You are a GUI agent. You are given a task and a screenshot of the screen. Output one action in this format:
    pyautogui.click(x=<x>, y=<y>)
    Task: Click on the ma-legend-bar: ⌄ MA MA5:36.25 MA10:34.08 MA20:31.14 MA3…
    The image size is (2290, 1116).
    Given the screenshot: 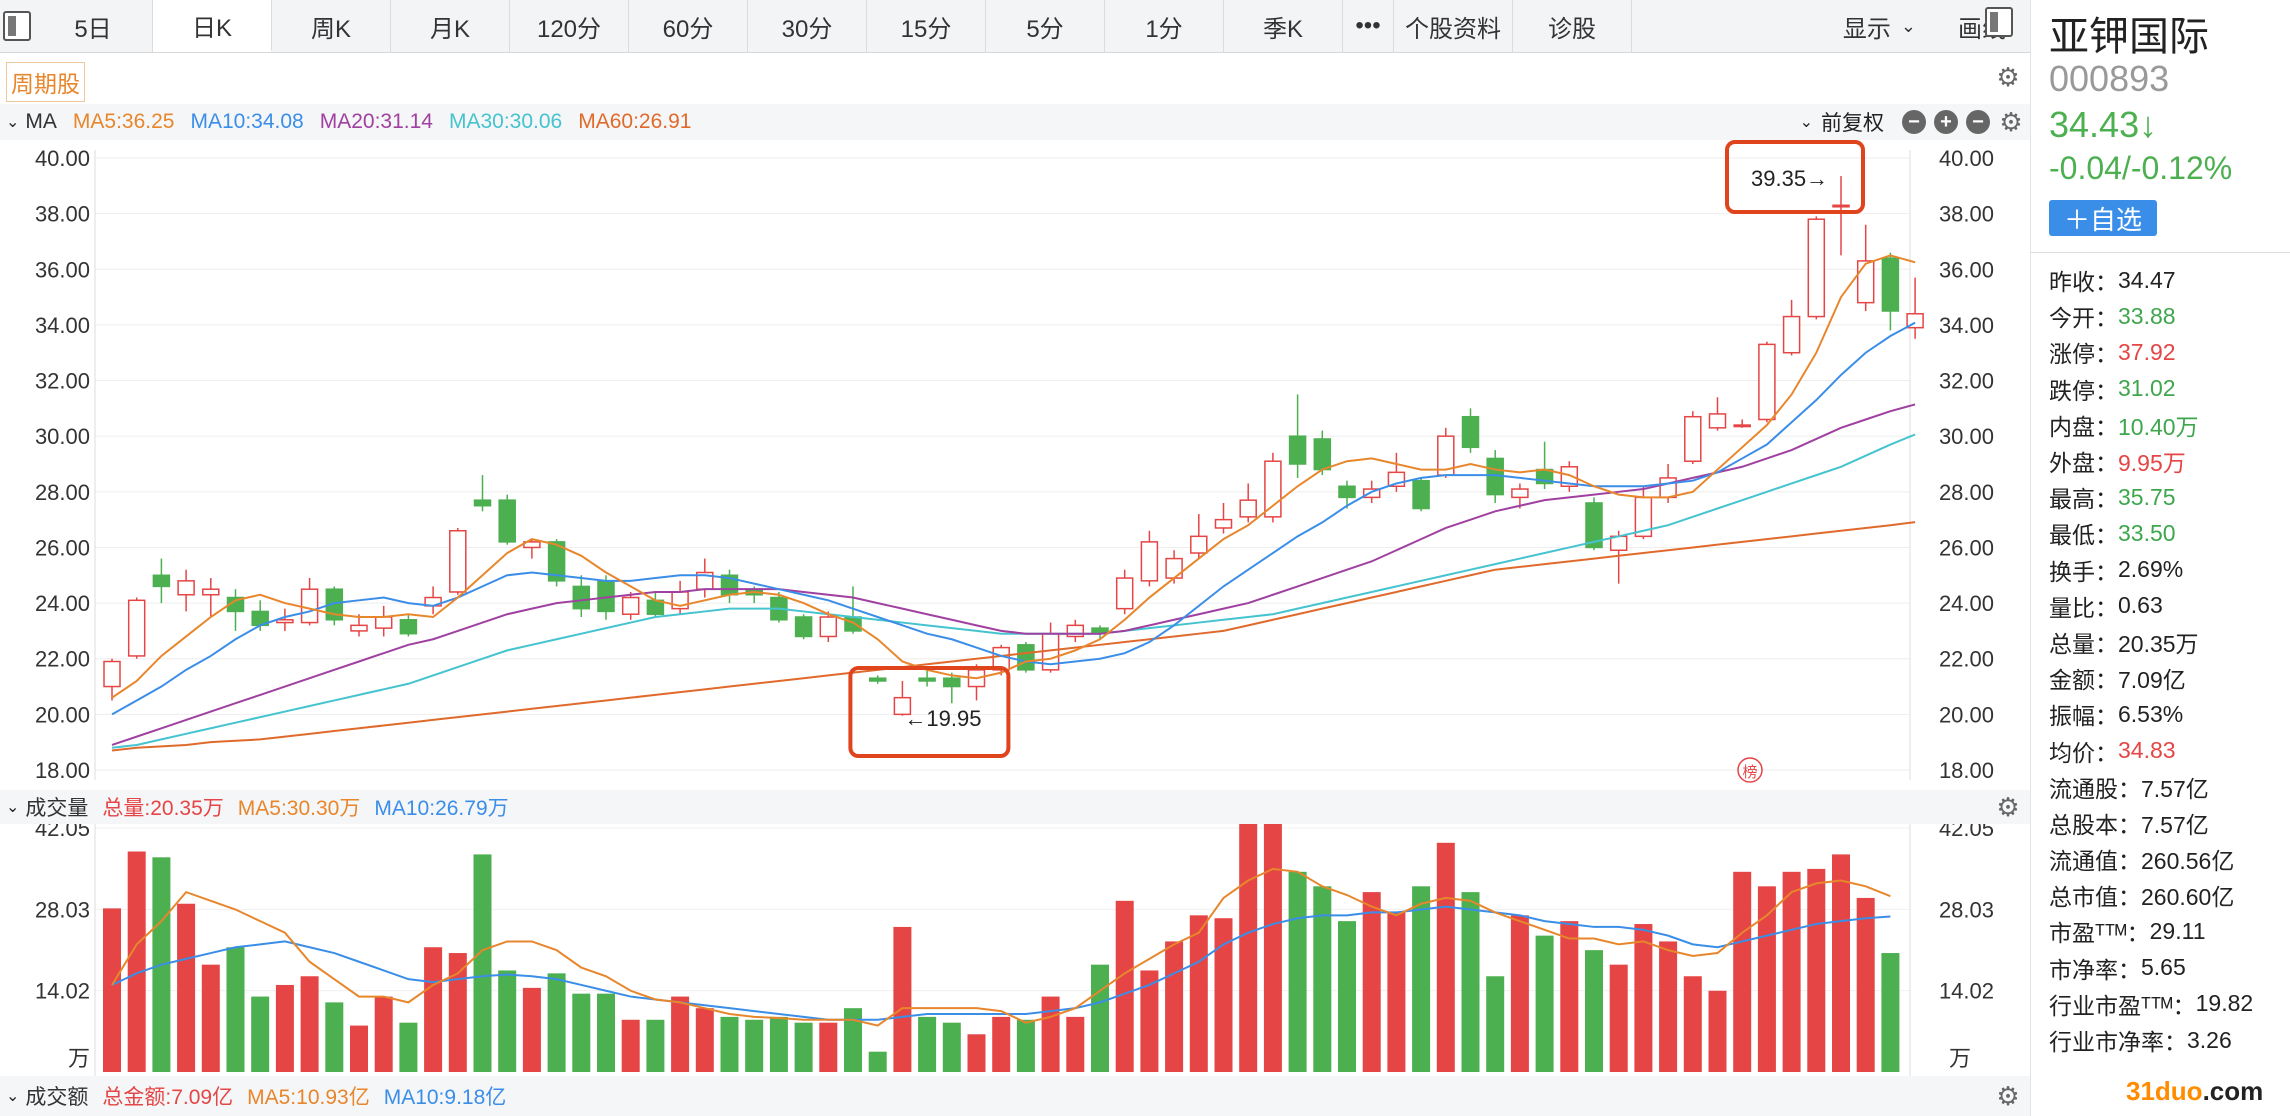 What is the action you would take?
    pyautogui.click(x=1015, y=122)
    